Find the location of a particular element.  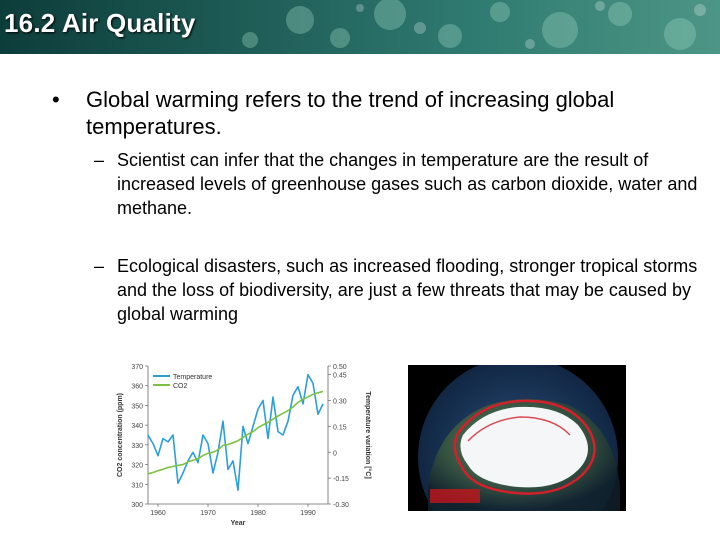

x-tick-label: 1960 is located at coordinates (158, 513).